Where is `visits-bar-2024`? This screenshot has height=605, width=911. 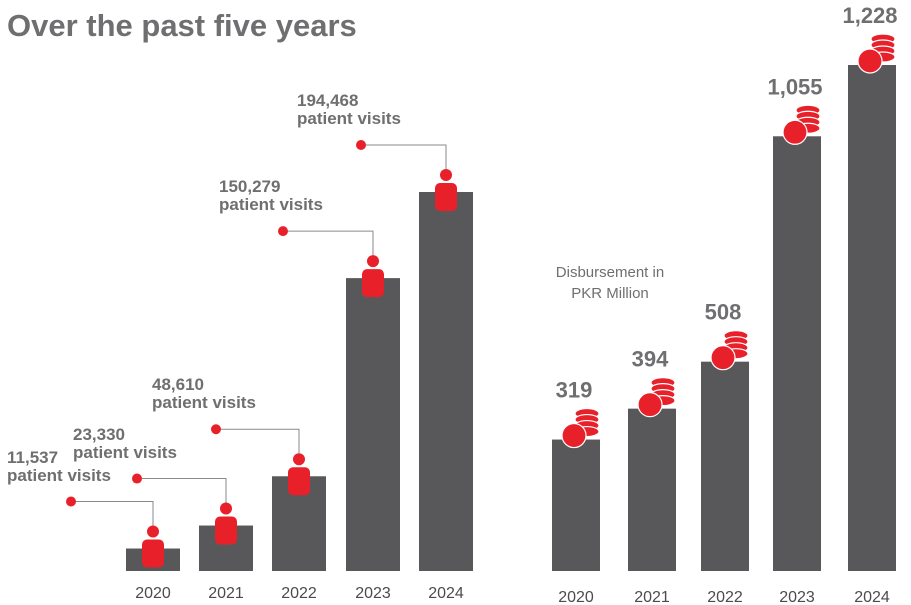
visits-bar-2024 is located at coordinates (446, 381).